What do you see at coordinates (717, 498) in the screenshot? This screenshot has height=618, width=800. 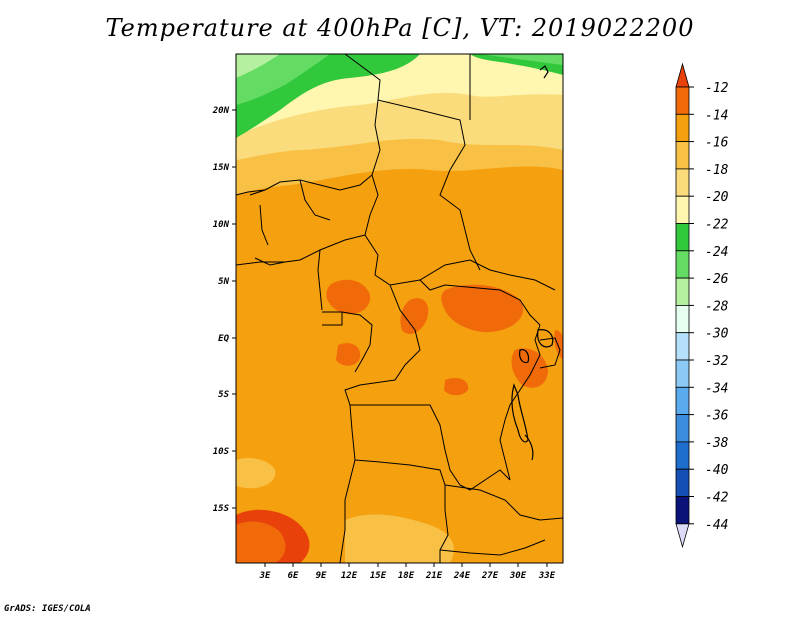 I see `colorbar-label: -42` at bounding box center [717, 498].